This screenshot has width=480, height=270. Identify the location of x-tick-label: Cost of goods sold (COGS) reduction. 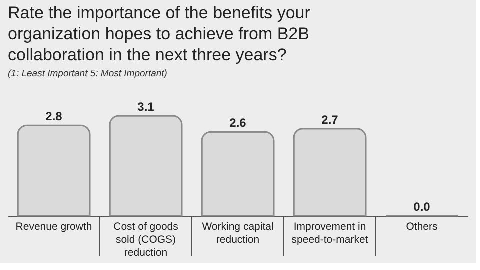
(146, 240).